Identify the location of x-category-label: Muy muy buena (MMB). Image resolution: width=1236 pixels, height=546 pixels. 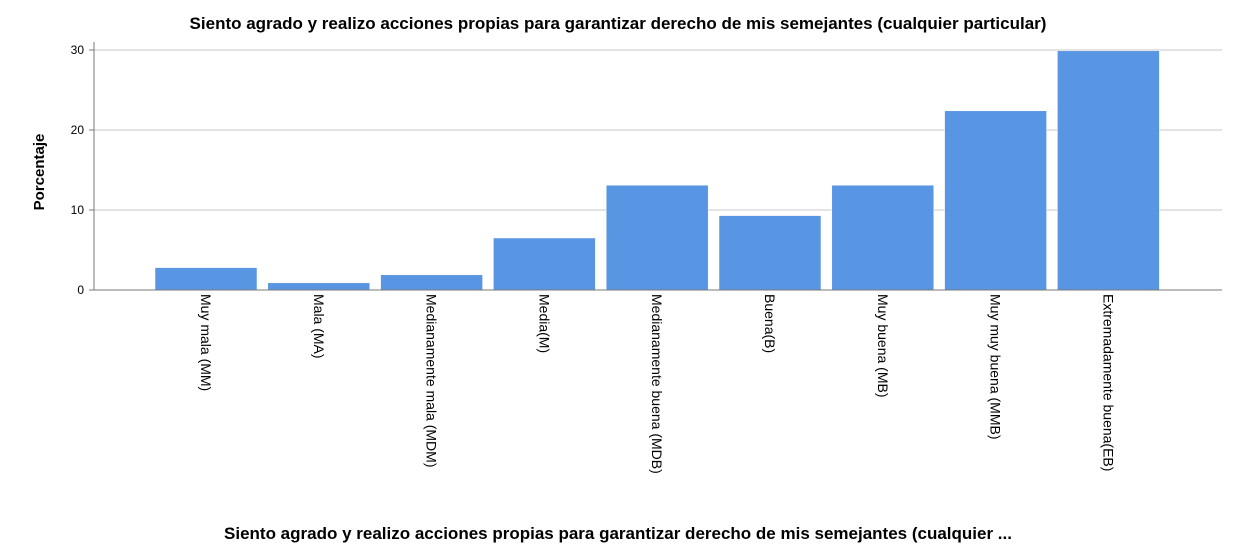
(996, 366).